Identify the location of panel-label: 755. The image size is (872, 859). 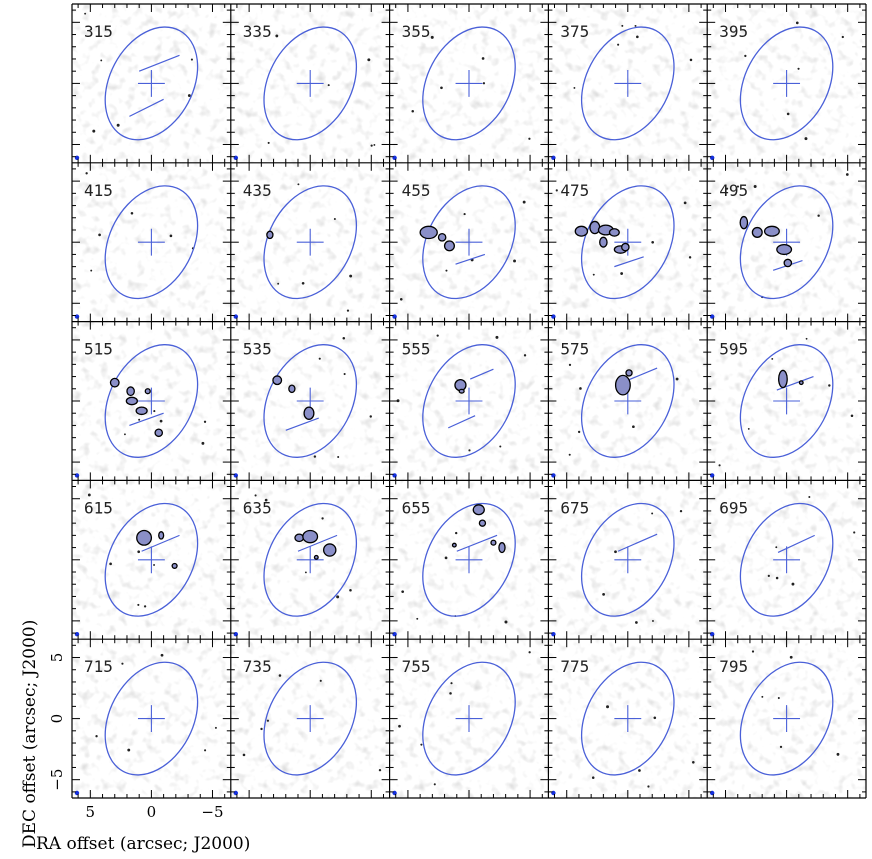
(416, 666).